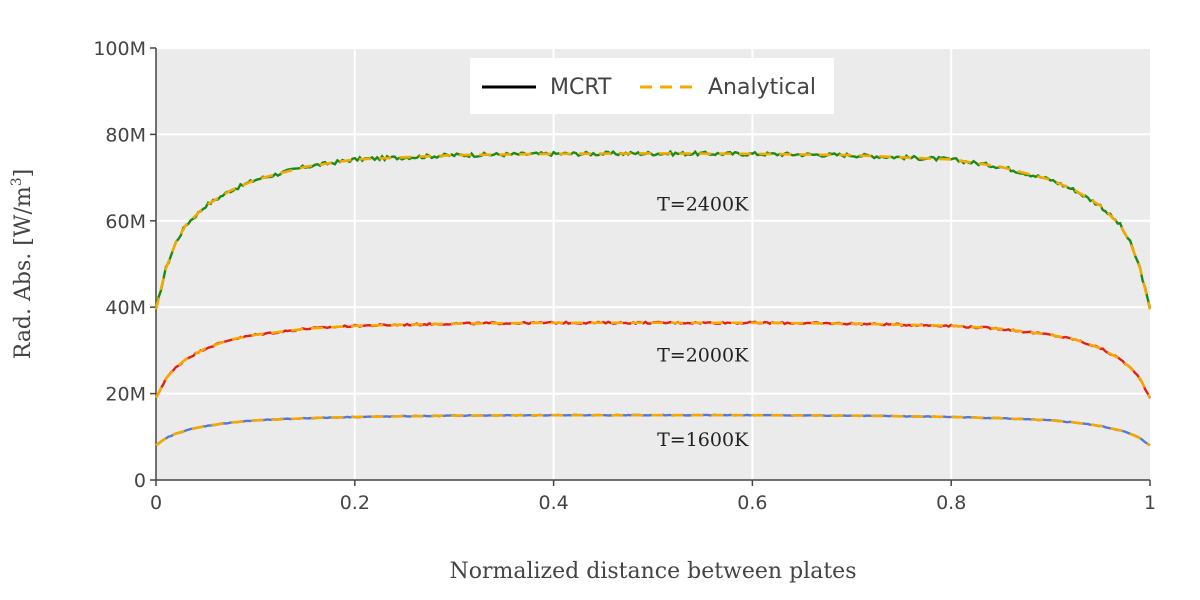 This screenshot has width=1200, height=600. Describe the element at coordinates (355, 503) in the screenshot. I see `x-tick-label-1: 0.2` at that location.